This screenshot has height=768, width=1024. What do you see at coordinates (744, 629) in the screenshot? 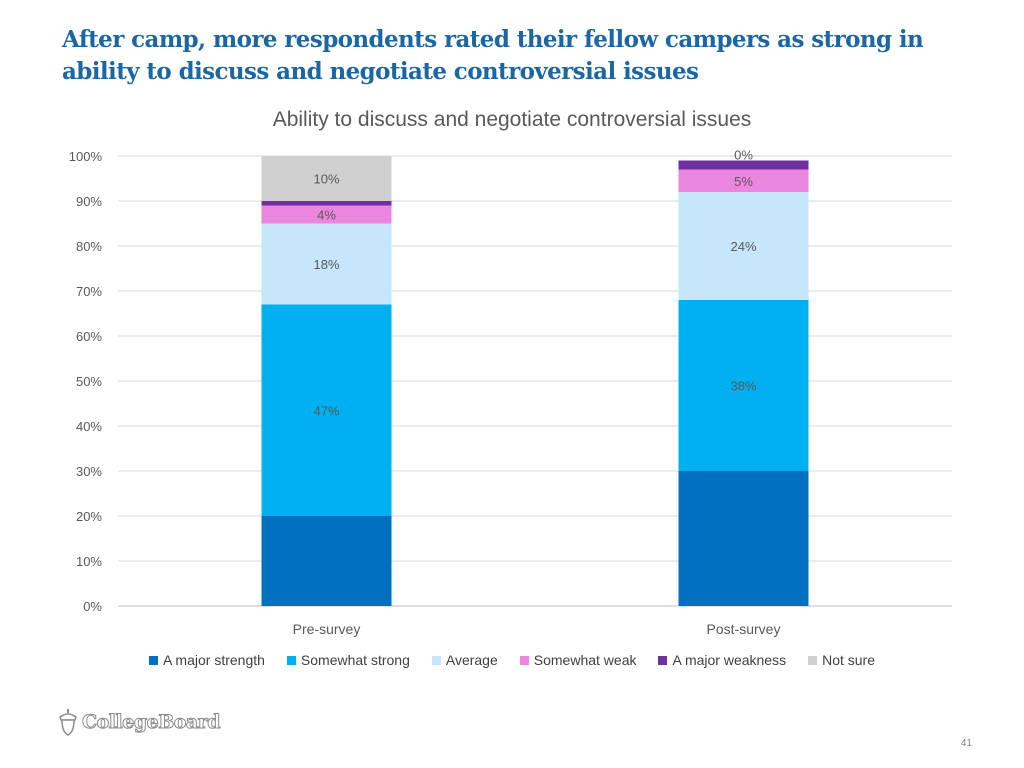
I see `x-category-label: Post-survey` at bounding box center [744, 629].